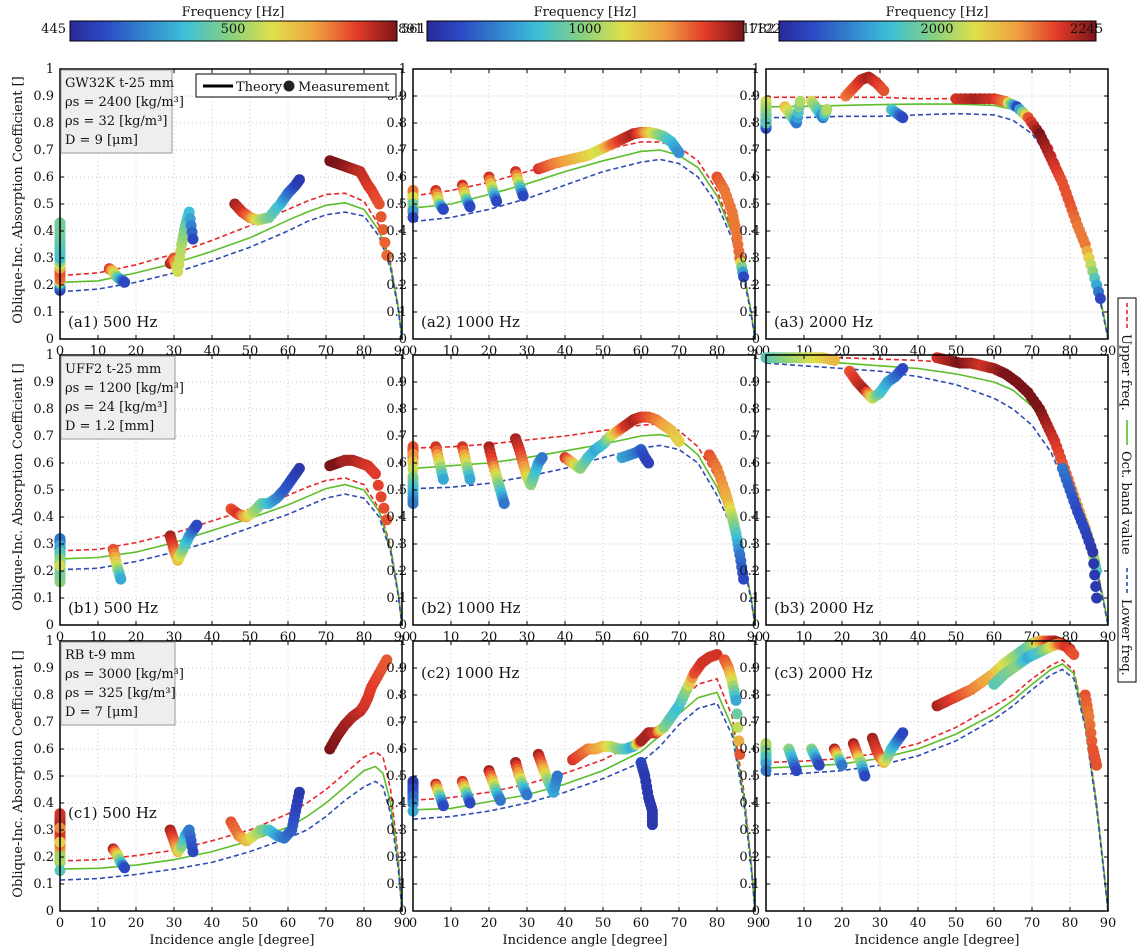 This screenshot has width=1137, height=950. Describe the element at coordinates (410, 29) in the screenshot. I see `colorbar-min: 891` at that location.